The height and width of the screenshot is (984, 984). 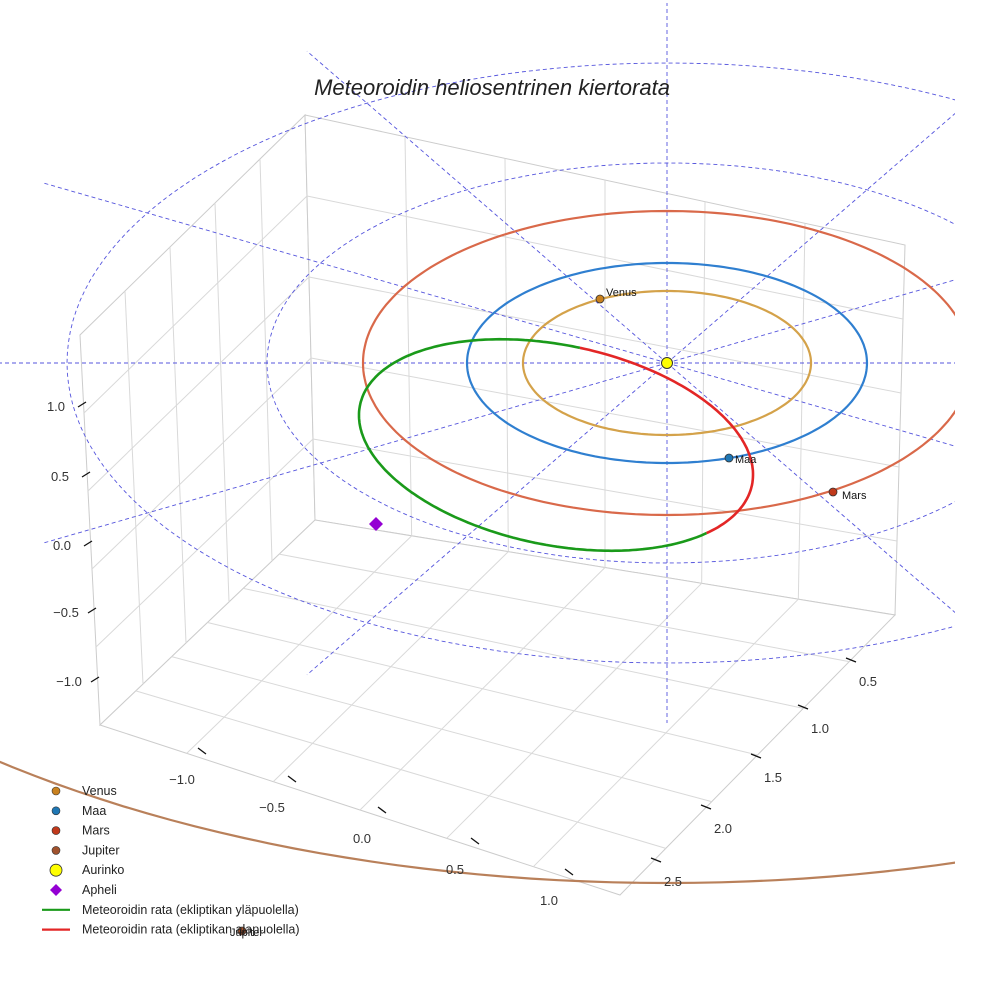 What do you see at coordinates (673, 881) in the screenshot?
I see `y-tick-label: 2.5` at bounding box center [673, 881].